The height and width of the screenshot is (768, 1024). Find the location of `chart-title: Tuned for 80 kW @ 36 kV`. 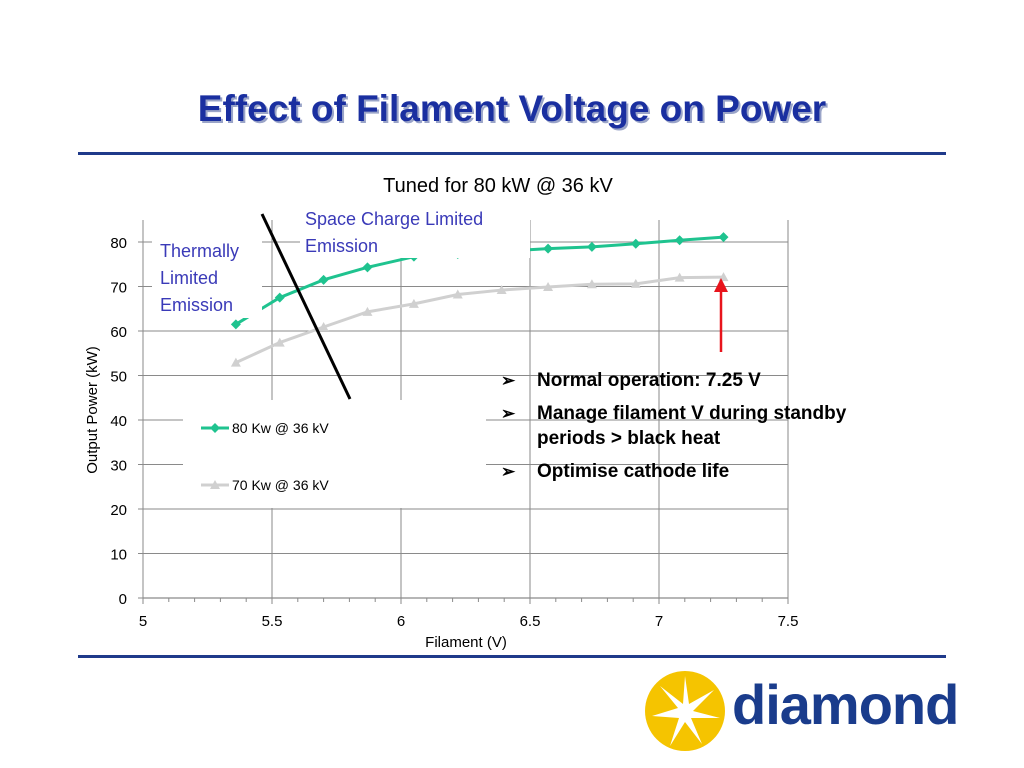

chart-title: Tuned for 80 kW @ 36 kV is located at coordinates (498, 186).